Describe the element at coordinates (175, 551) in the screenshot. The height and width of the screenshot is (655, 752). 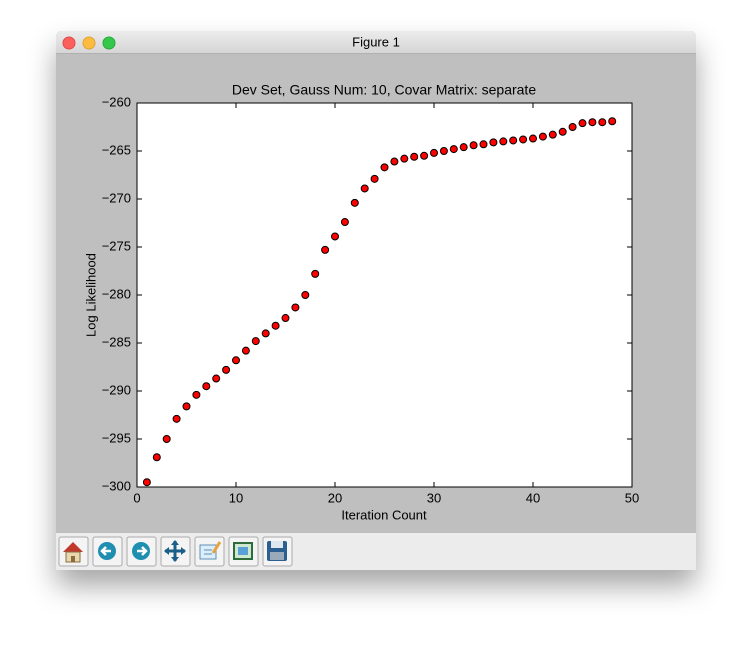
I see `toolbar-icons` at that location.